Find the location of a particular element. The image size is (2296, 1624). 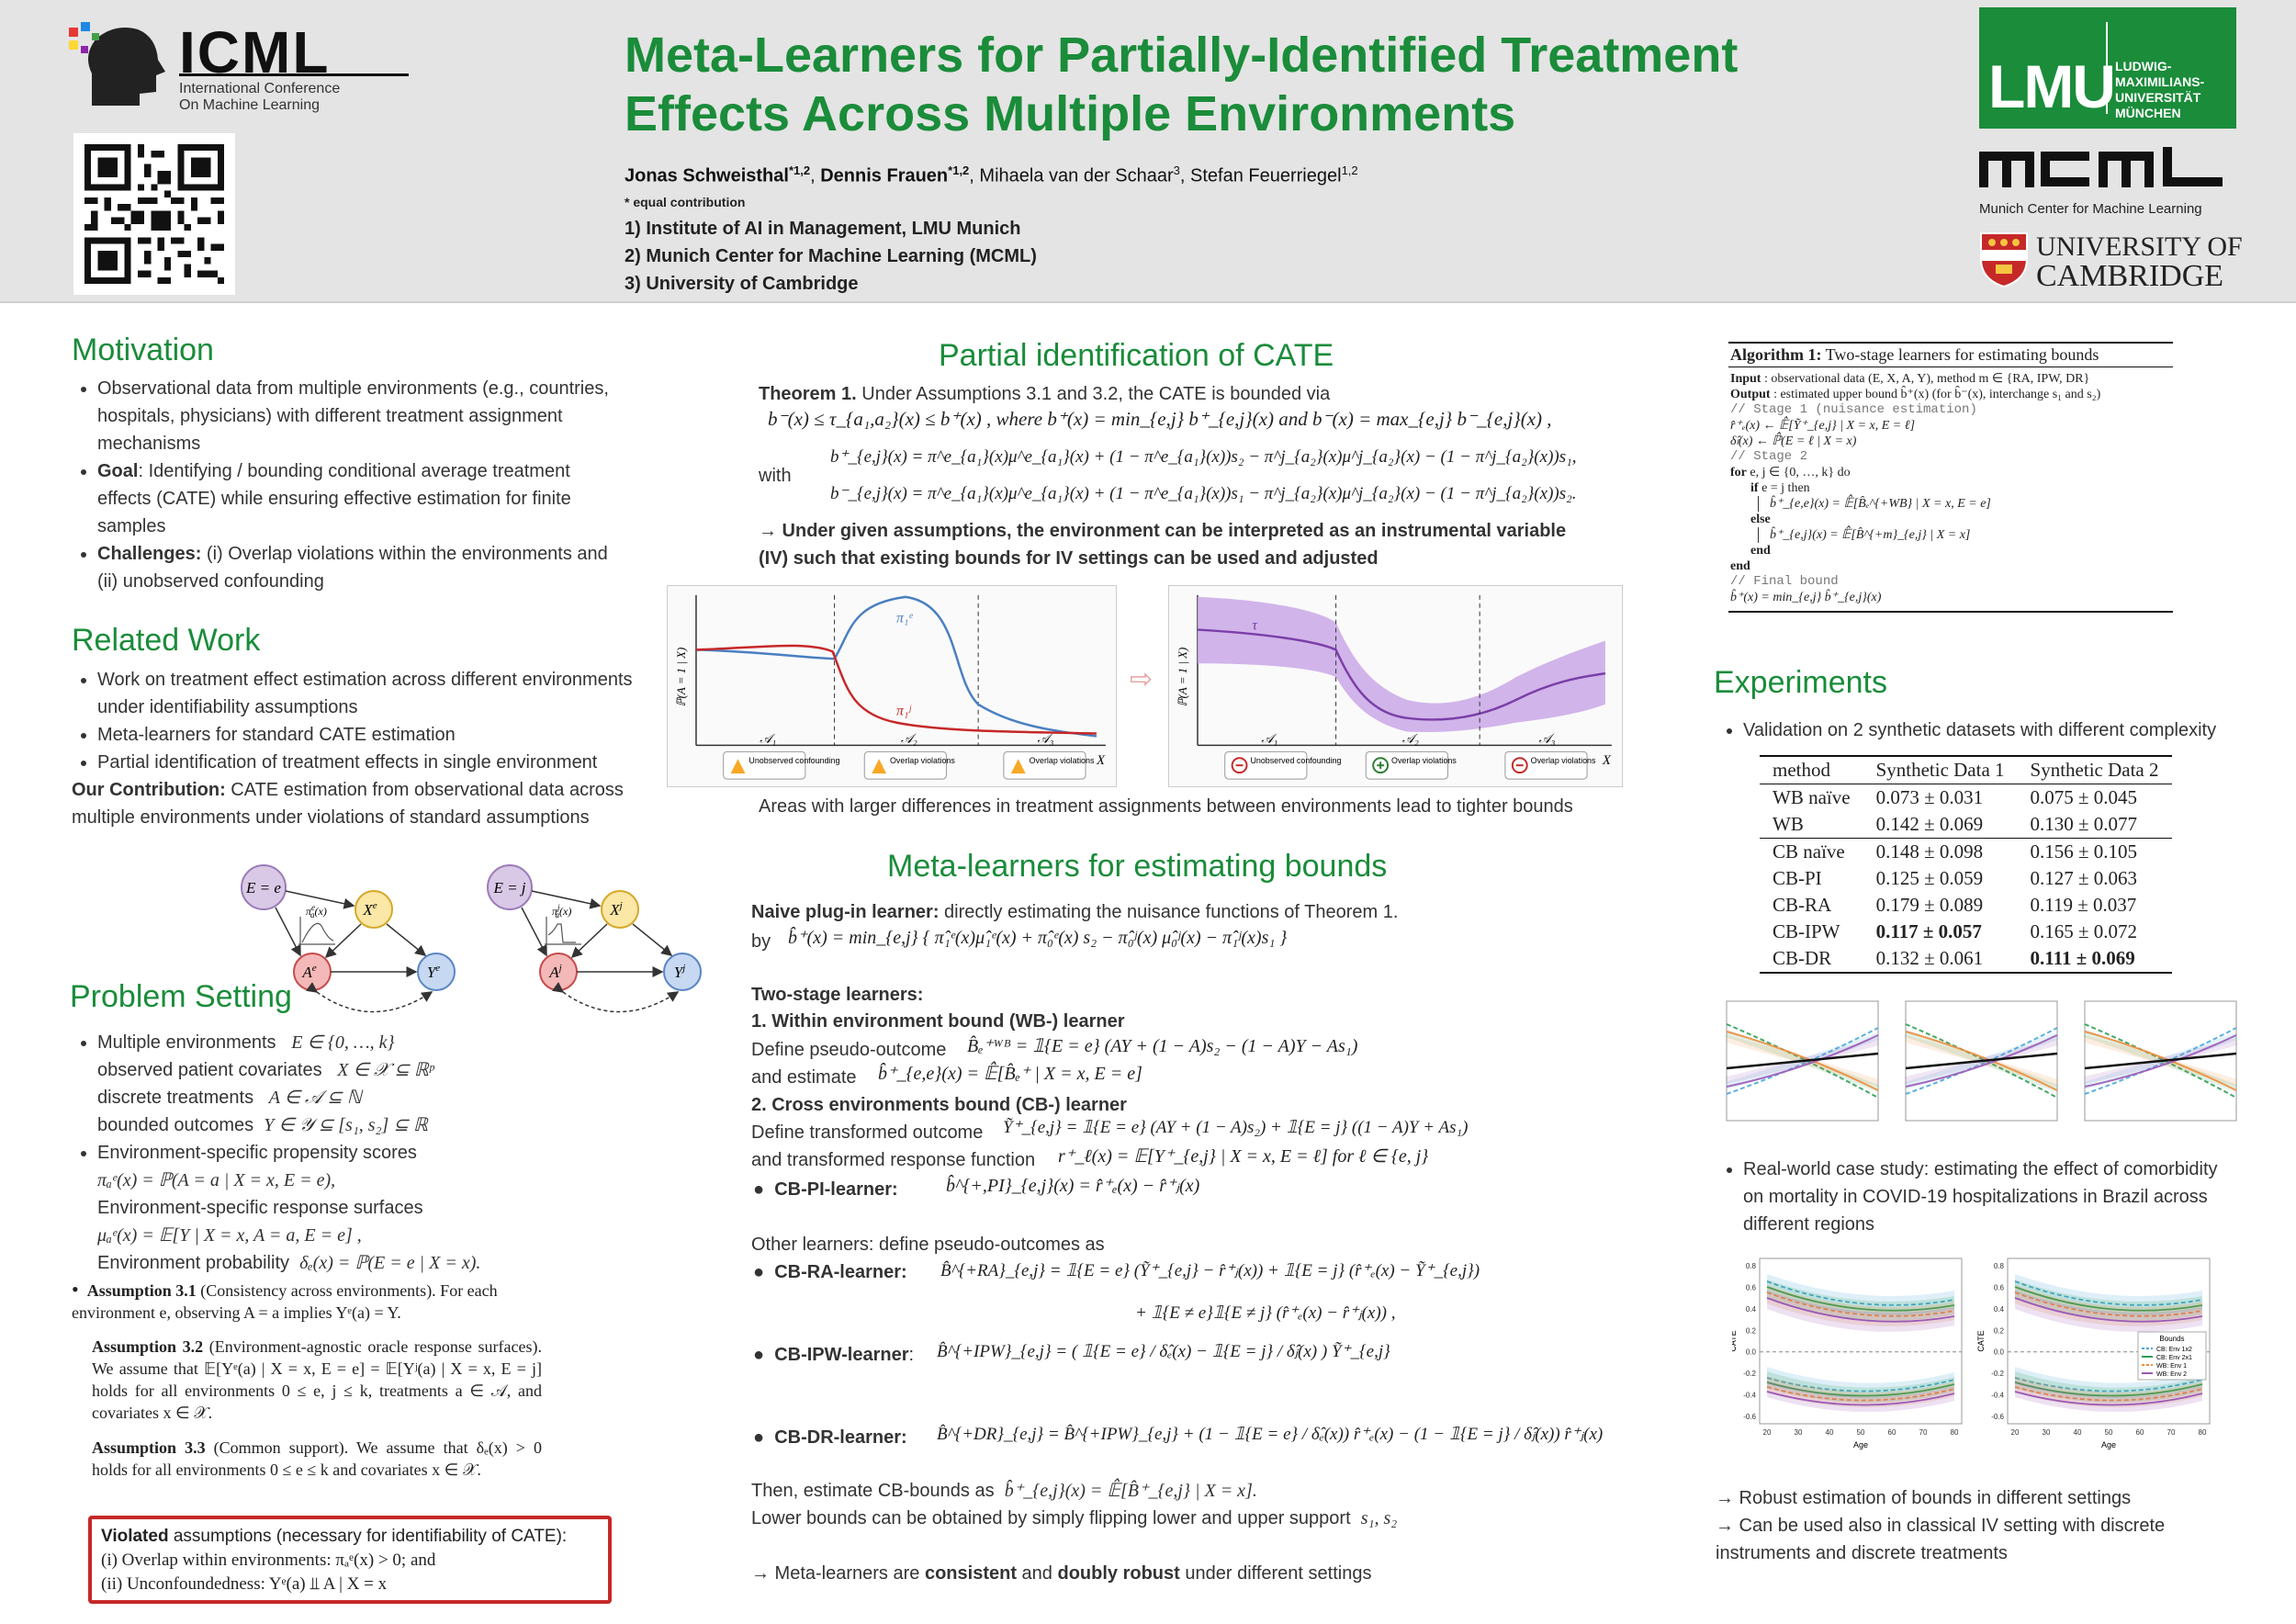

meta-learners-heading: Meta-learners for estimating bounds is located at coordinates (1138, 866).